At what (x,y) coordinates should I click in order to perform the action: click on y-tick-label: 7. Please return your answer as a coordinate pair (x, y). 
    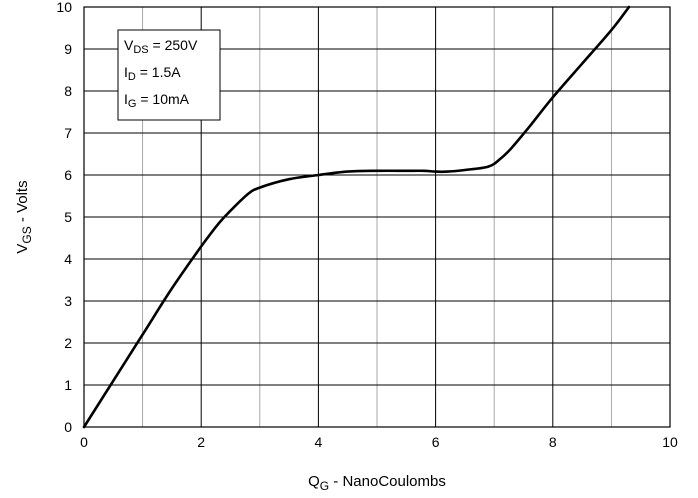
    Looking at the image, I should click on (68, 133).